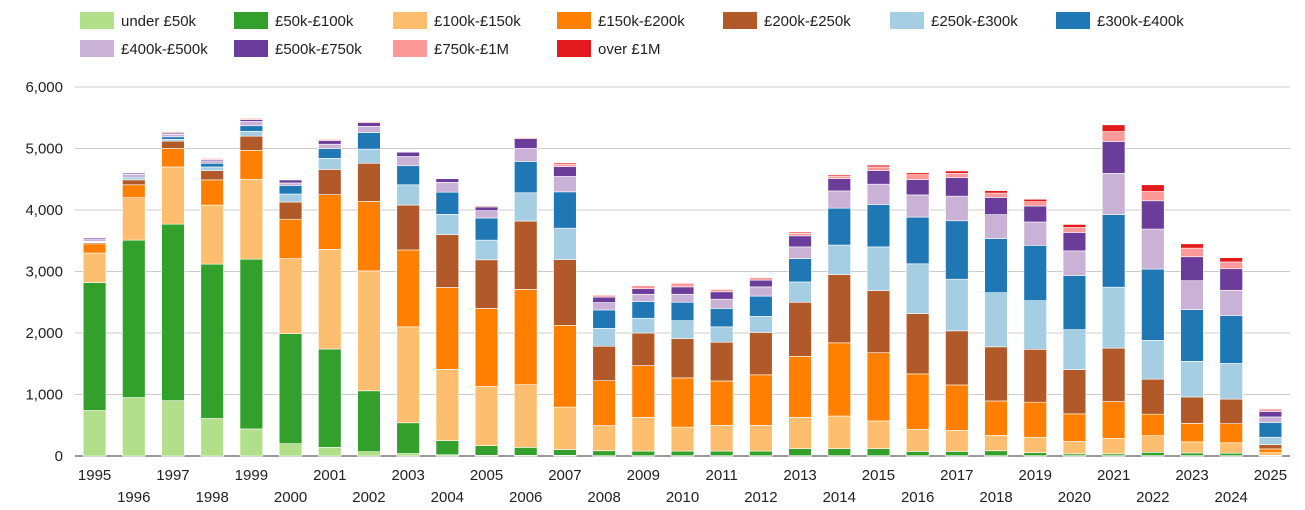 This screenshot has height=510, width=1305. I want to click on legend-item: £750k-£1M, so click(451, 49).